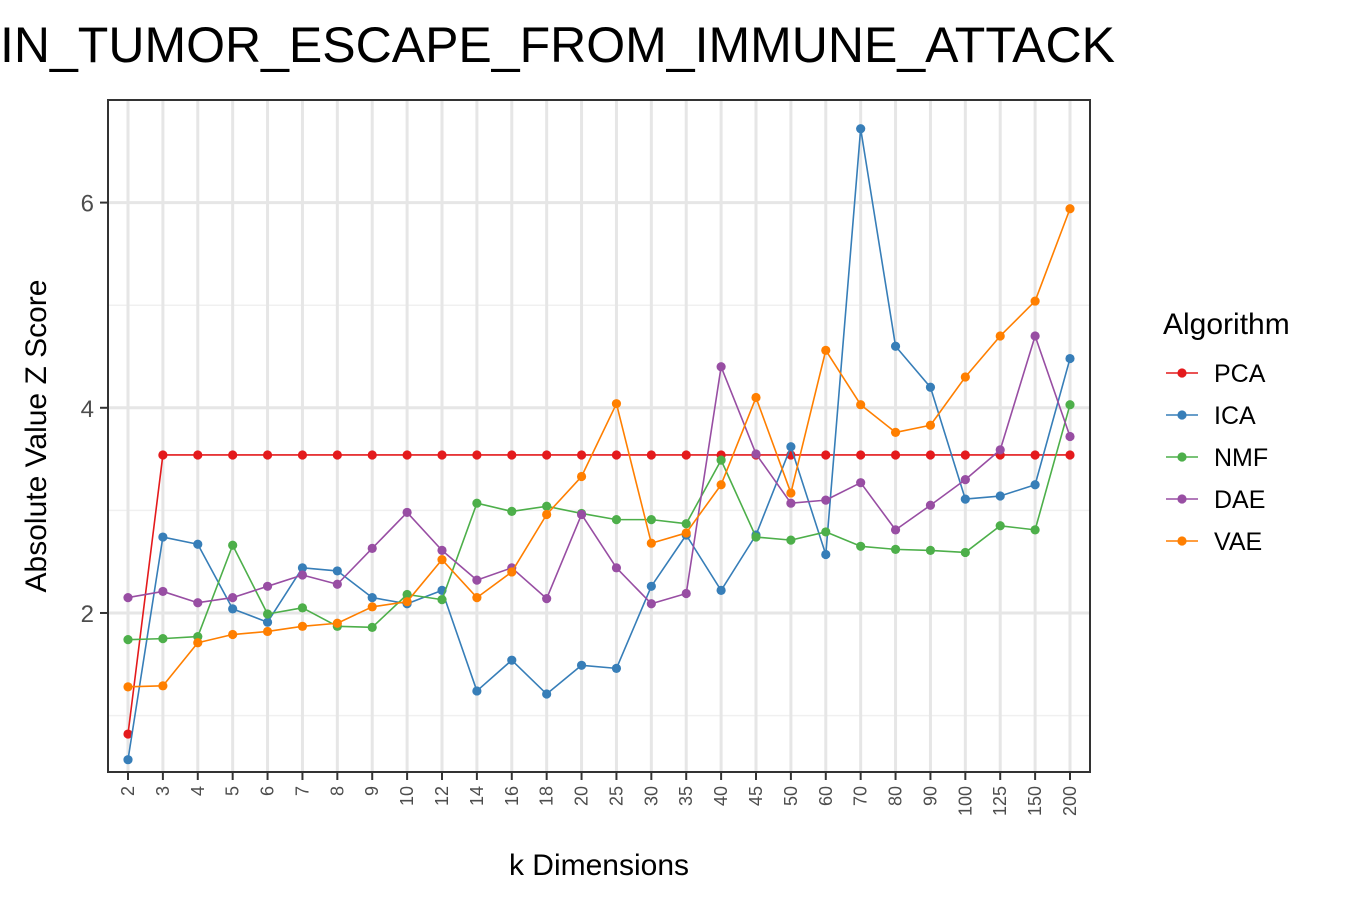  What do you see at coordinates (547, 796) in the screenshot?
I see `x-tick-label: 18` at bounding box center [547, 796].